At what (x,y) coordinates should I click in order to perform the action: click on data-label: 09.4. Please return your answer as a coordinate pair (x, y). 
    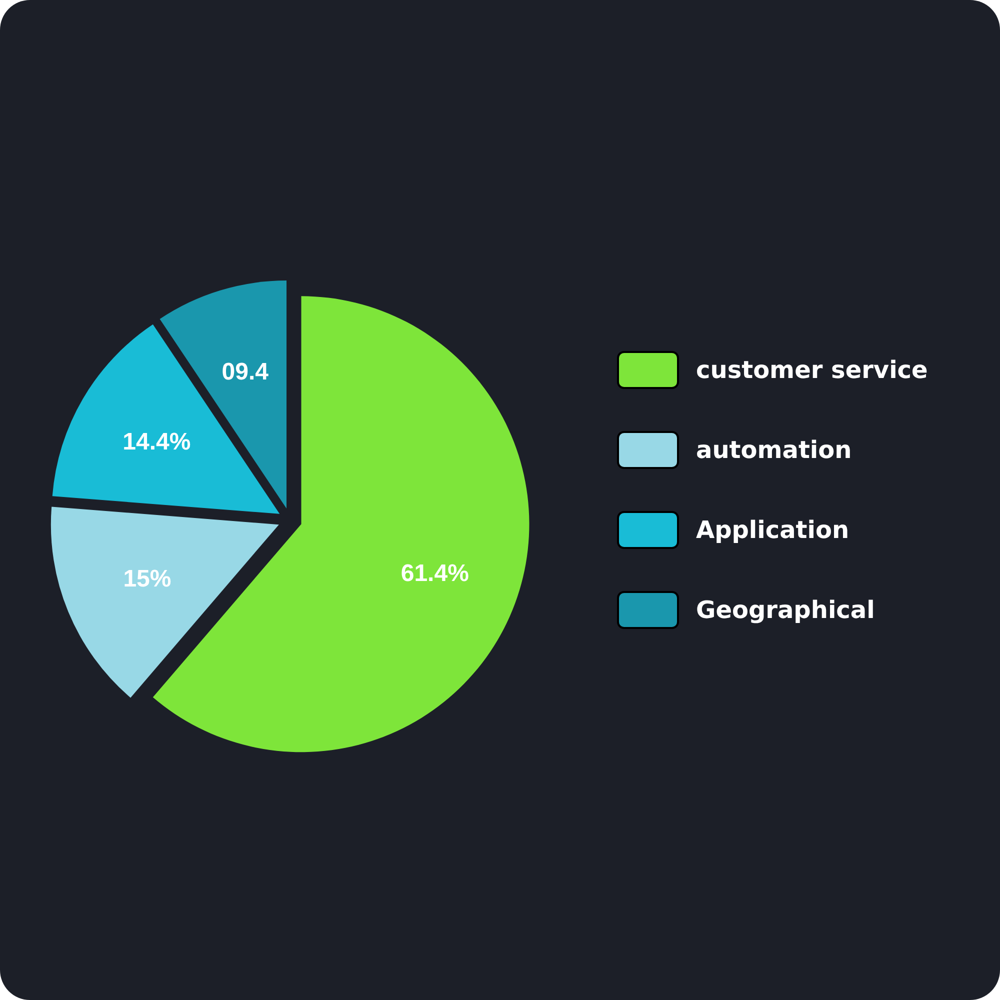
    Looking at the image, I should click on (246, 372).